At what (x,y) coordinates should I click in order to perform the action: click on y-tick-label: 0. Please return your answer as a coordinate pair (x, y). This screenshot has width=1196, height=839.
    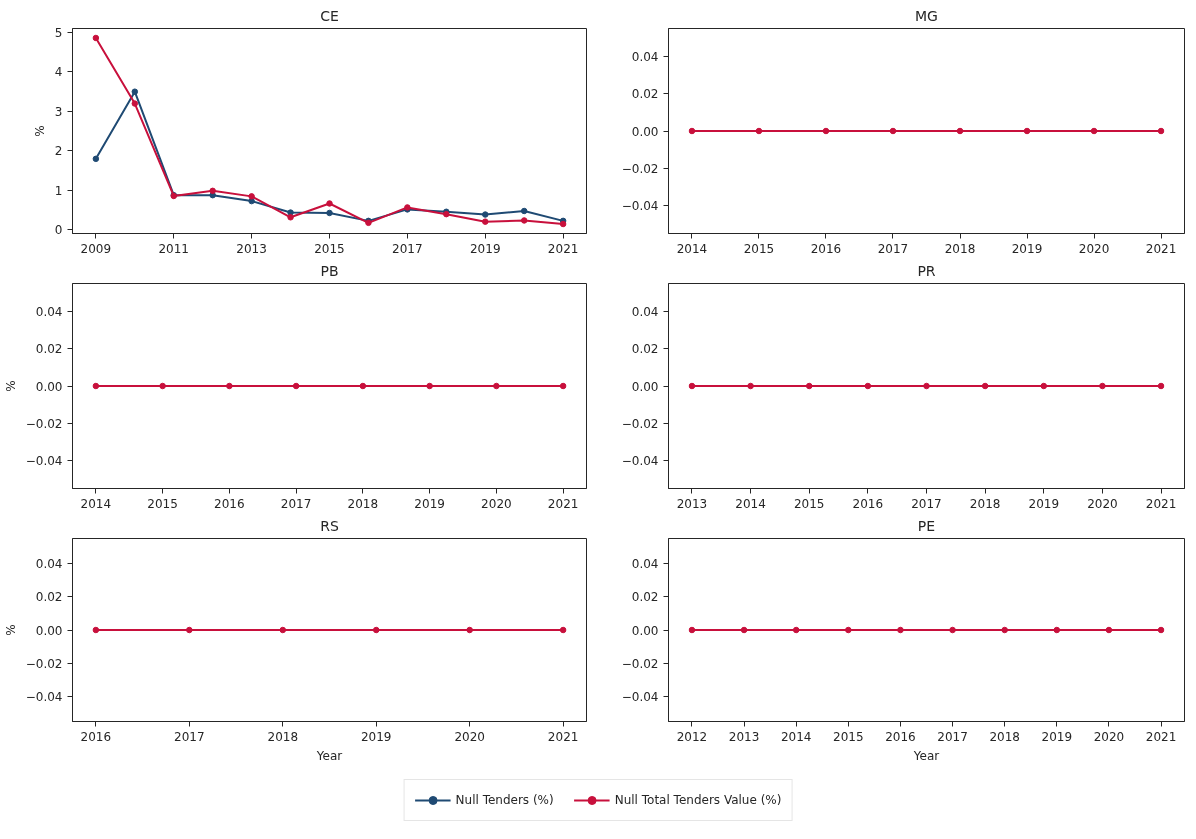
    Looking at the image, I should click on (58, 230).